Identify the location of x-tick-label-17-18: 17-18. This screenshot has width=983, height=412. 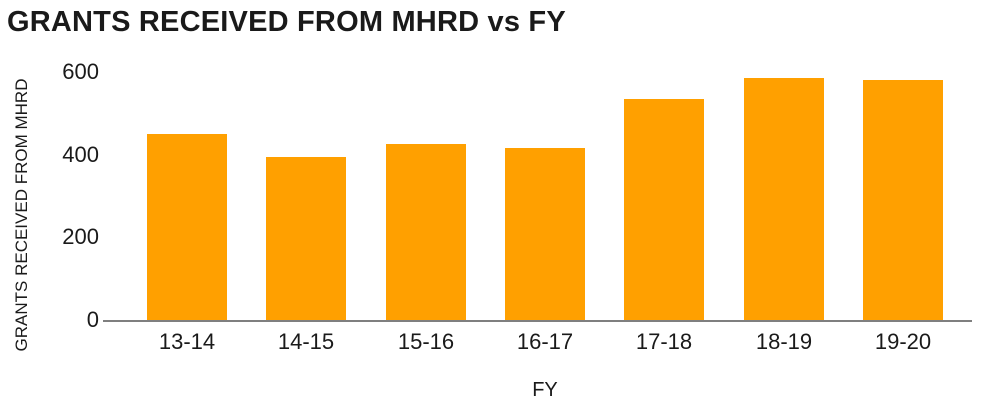
(664, 341).